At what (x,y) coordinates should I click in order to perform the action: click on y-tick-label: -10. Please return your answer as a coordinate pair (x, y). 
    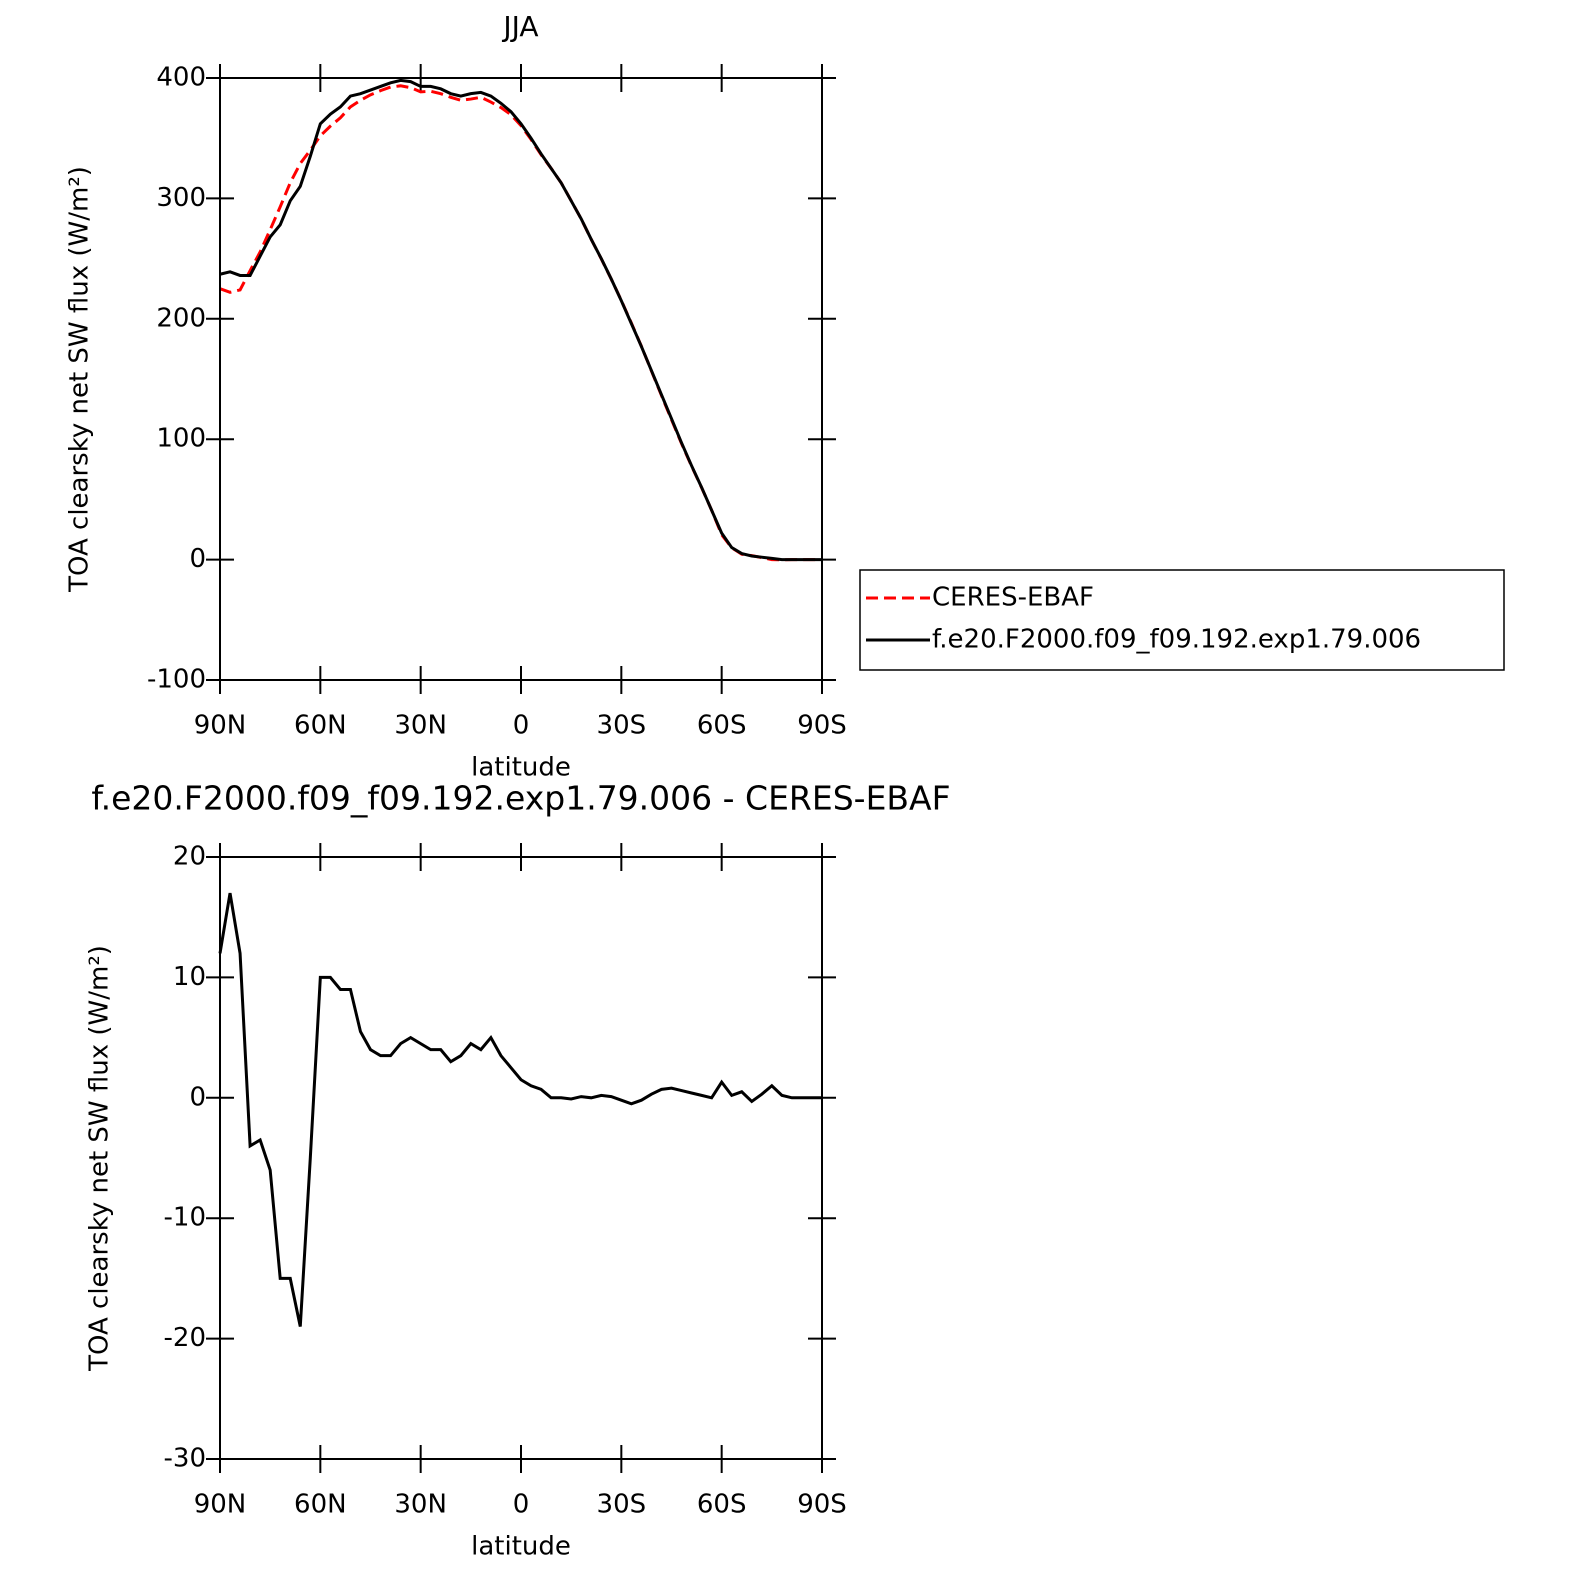
    Looking at the image, I should click on (185, 1218).